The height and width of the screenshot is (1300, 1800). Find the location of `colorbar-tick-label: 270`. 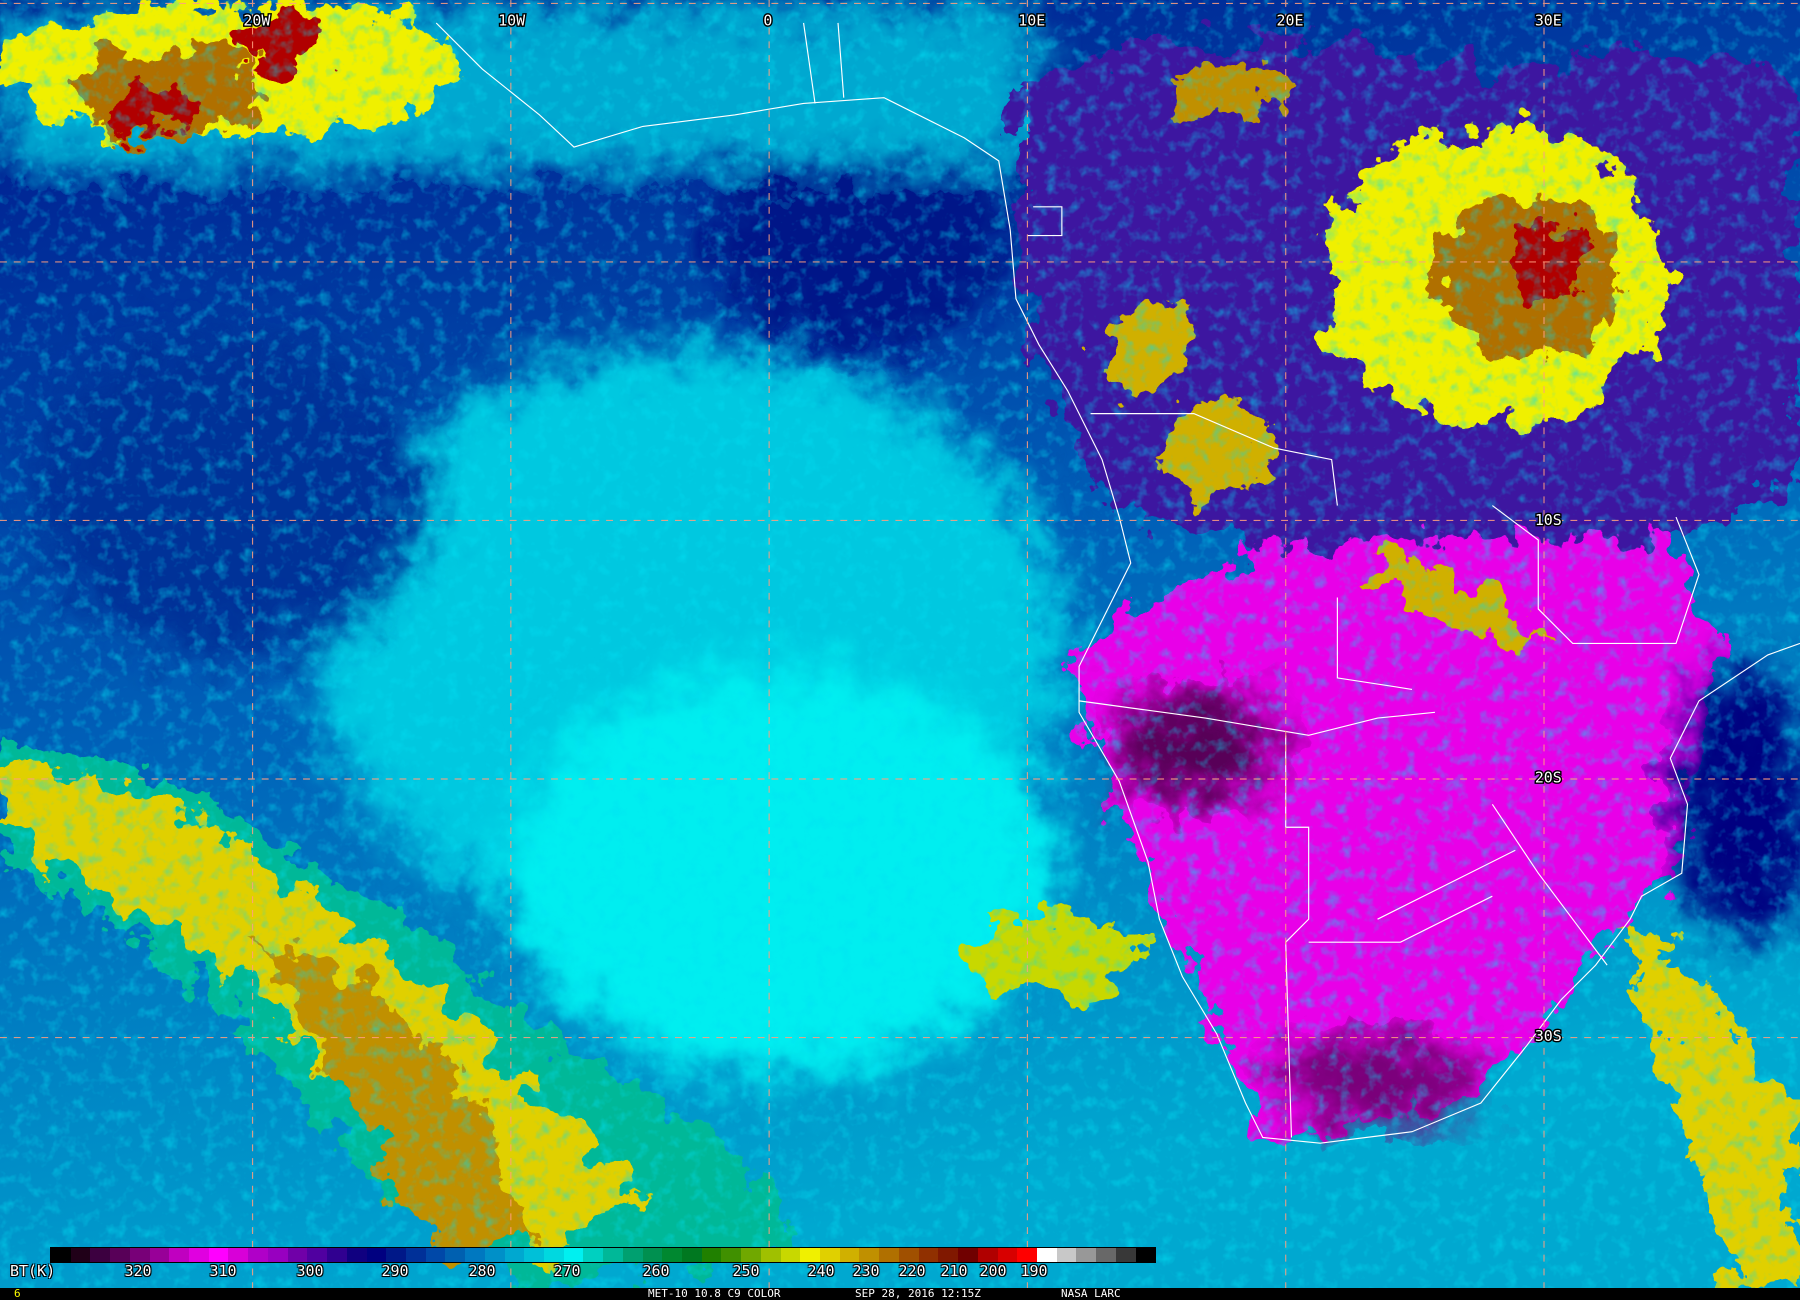

colorbar-tick-label: 270 is located at coordinates (567, 1271).